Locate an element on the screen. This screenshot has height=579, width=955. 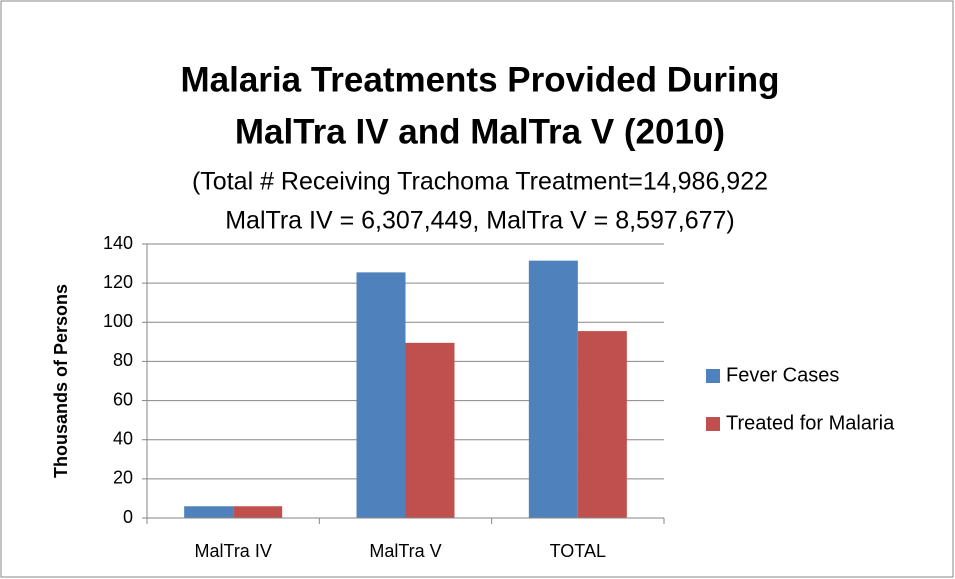
x-tick-label: TOTAL is located at coordinates (578, 551).